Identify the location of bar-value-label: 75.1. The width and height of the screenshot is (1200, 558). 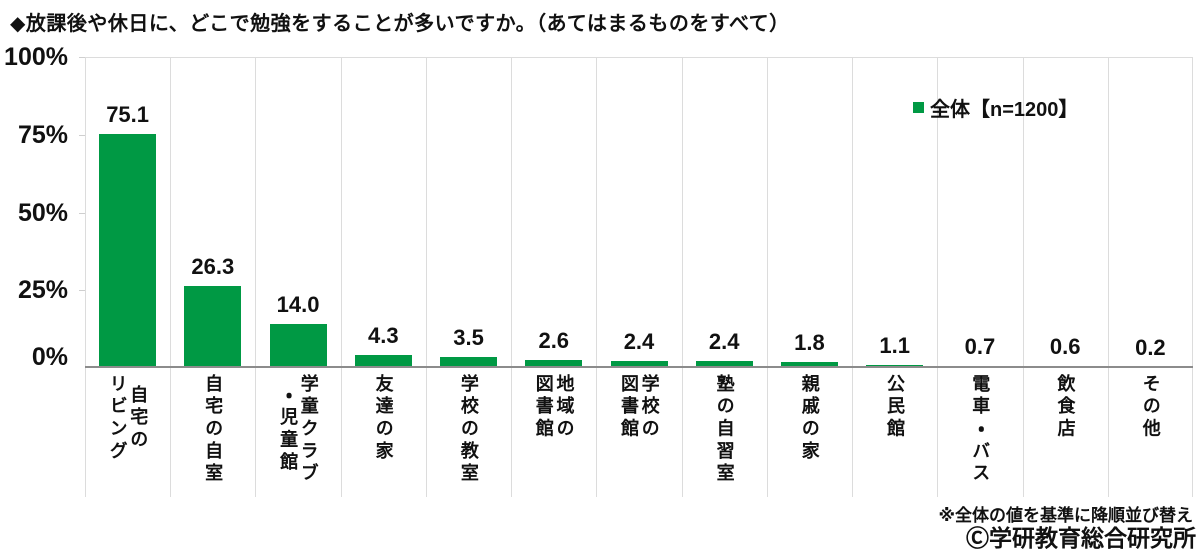
(128, 115).